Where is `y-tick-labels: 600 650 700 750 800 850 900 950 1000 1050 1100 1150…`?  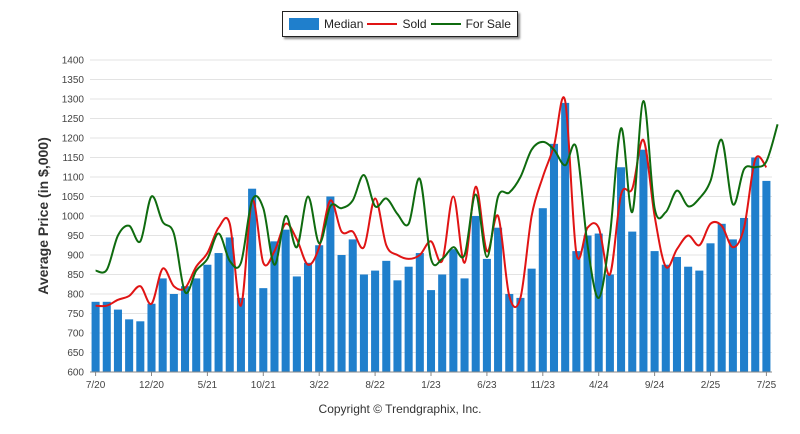
y-tick-labels: 600 650 700 750 800 850 900 950 1000 1050 1100 1150… is located at coordinates (73, 217).